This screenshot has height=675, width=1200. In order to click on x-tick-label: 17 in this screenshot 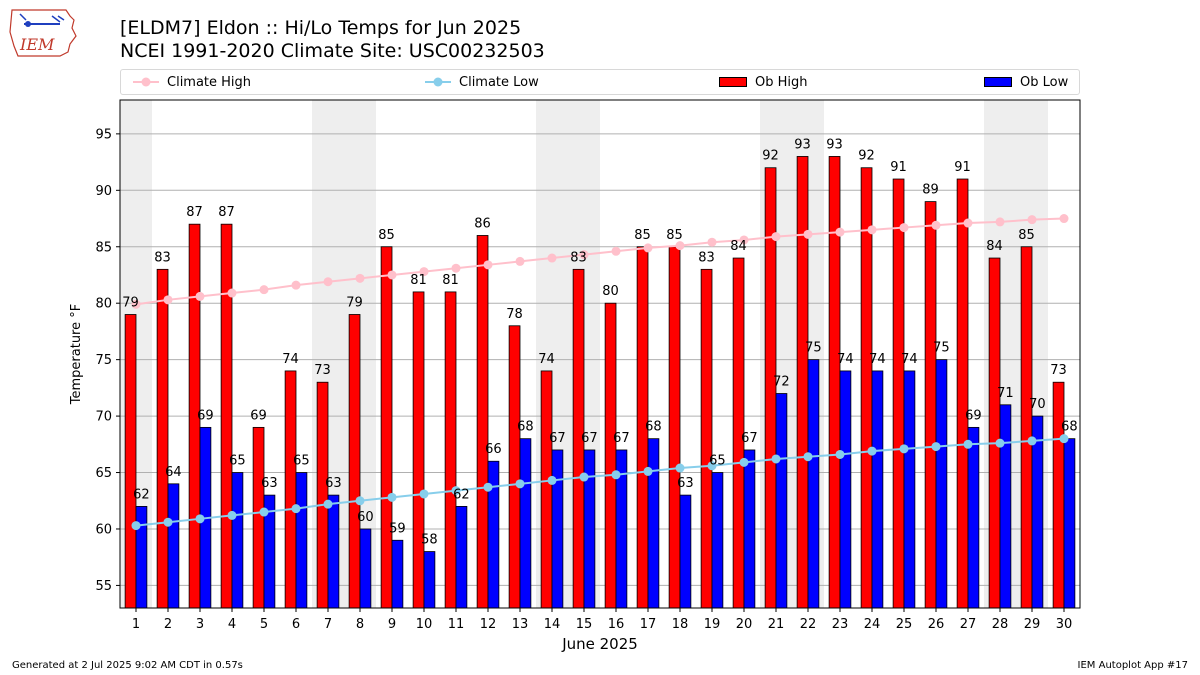, I will do `click(648, 624)`.